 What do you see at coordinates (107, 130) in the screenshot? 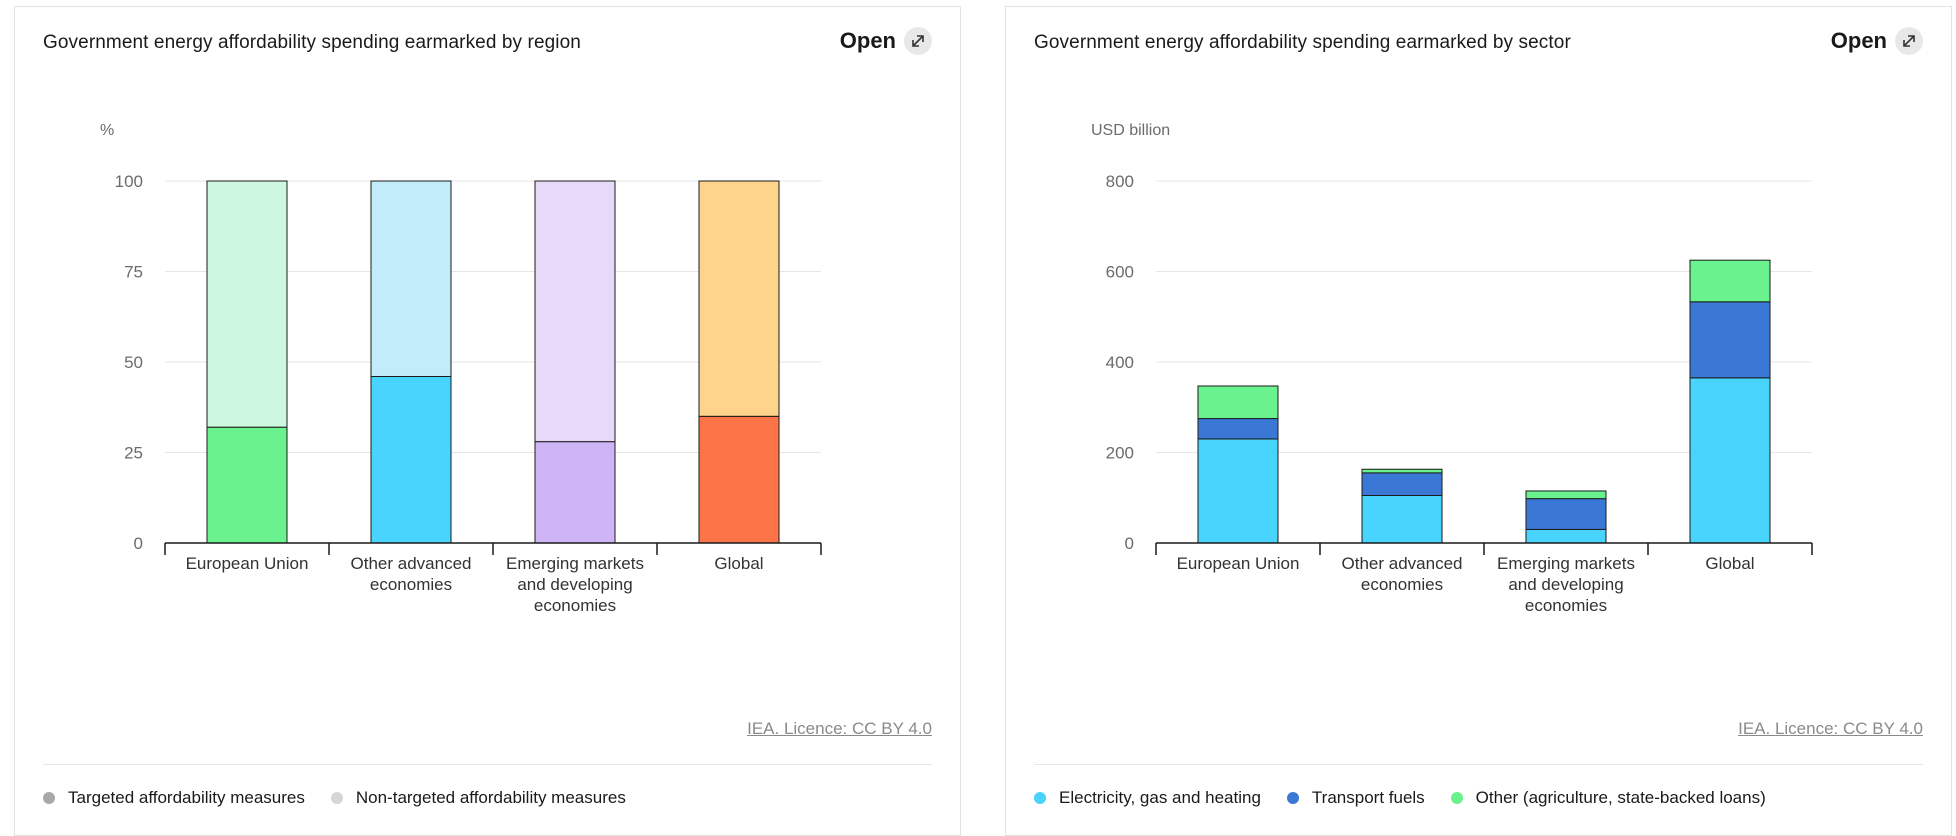
I see `y-axis-unit-label: %` at bounding box center [107, 130].